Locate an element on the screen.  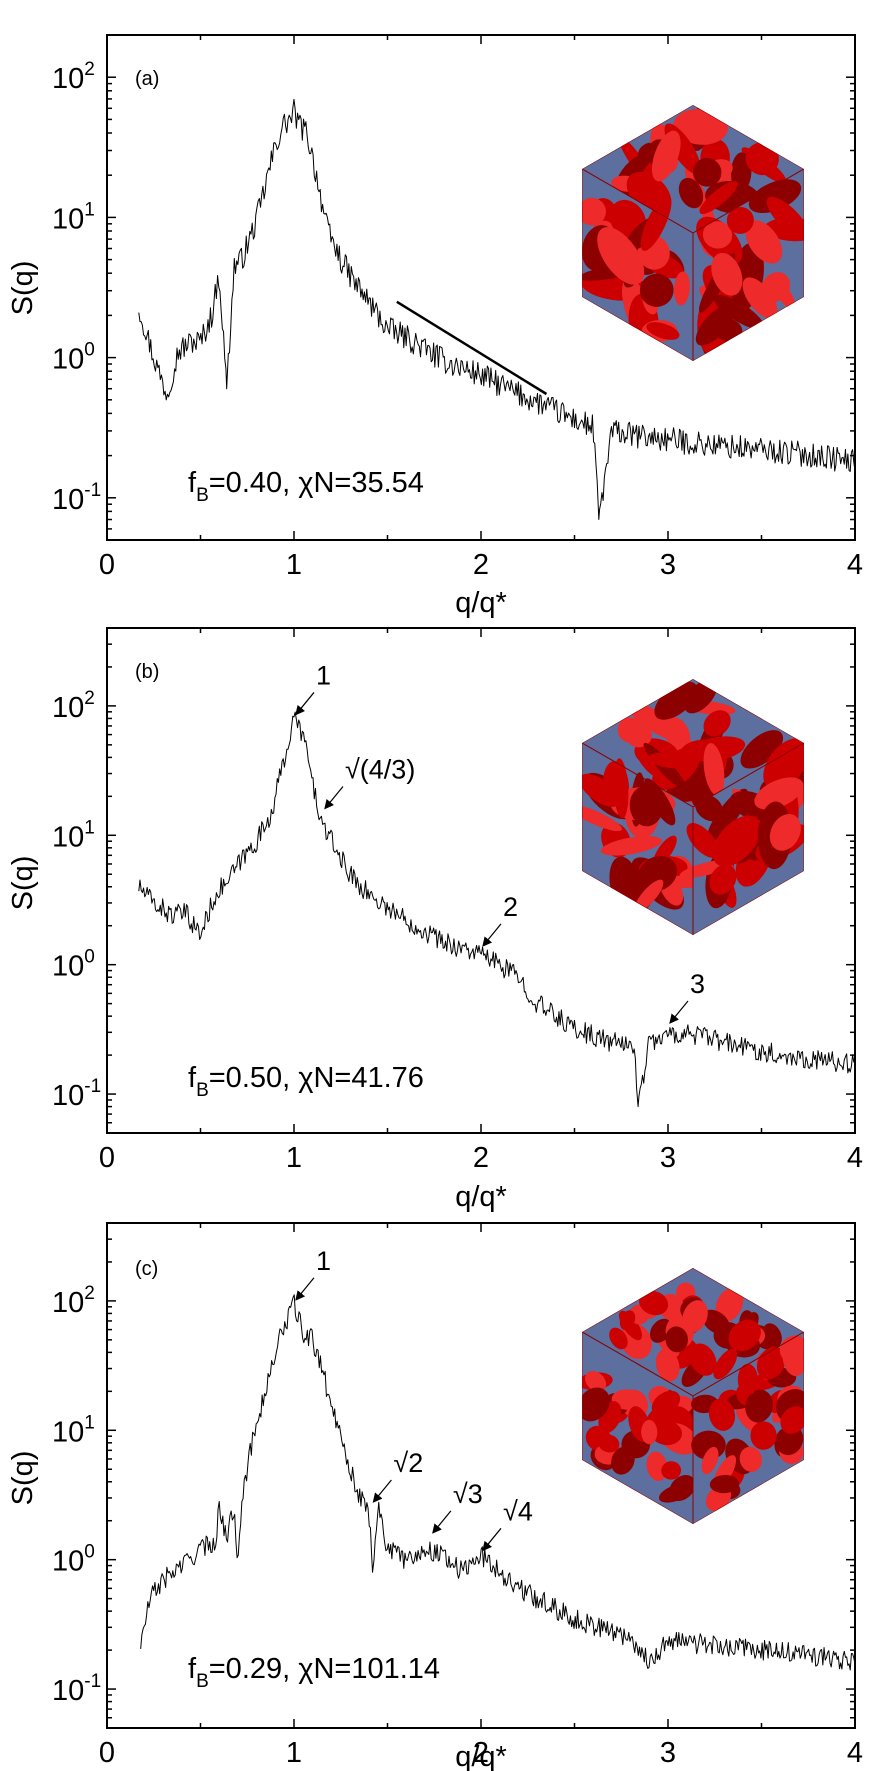
params-label: fB=0.40, χN=35.54 is located at coordinates (306, 486).